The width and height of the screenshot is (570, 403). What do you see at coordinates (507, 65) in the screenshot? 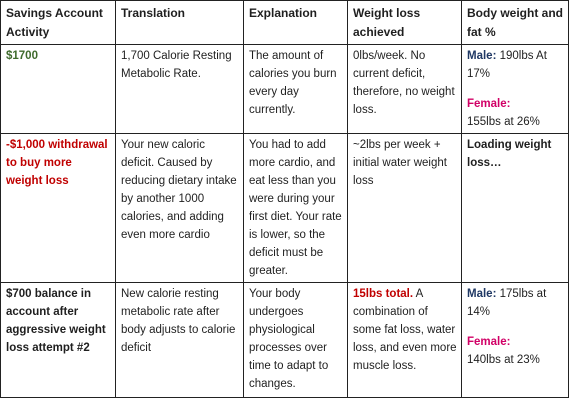
I see `male-value: 190lbs At 17%` at bounding box center [507, 65].